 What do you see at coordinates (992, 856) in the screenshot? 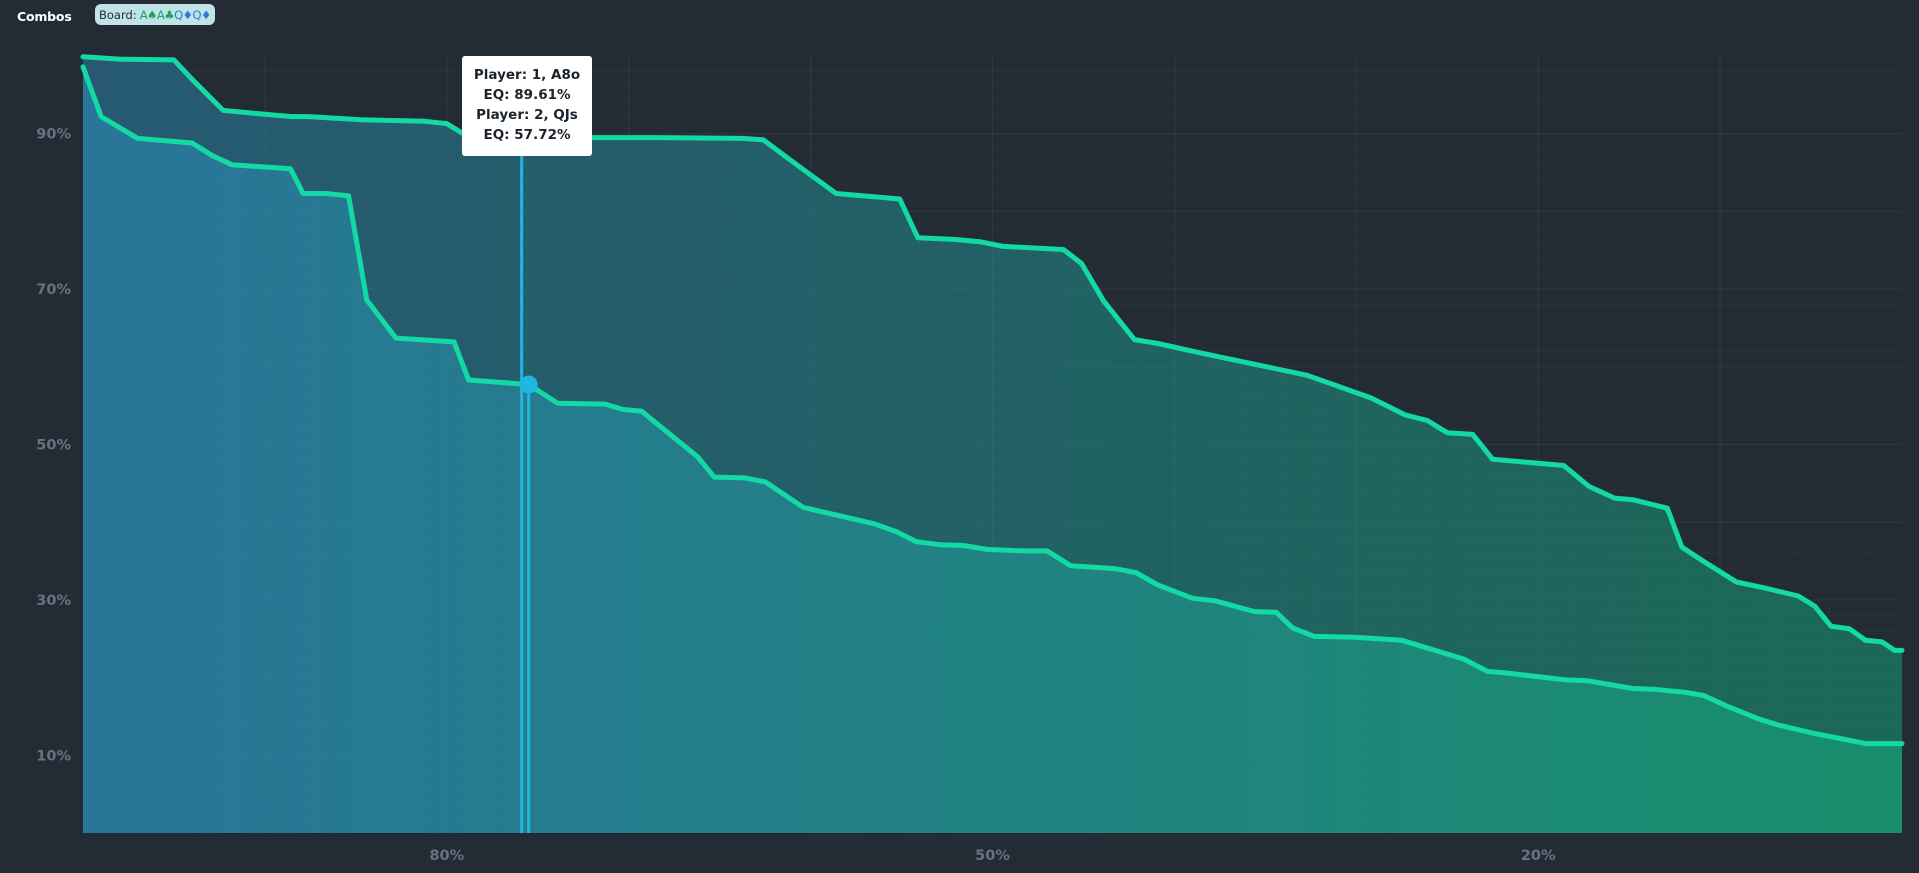
I see `x-tick-label: 50%` at bounding box center [992, 856].